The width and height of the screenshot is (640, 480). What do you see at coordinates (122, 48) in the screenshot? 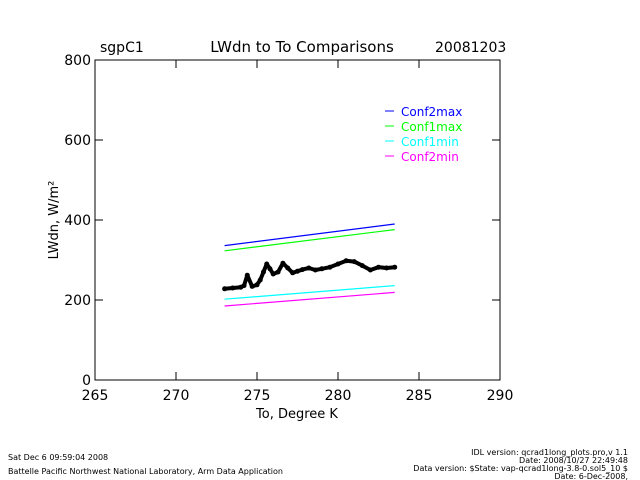
I see `site-label: sgpC1` at bounding box center [122, 48].